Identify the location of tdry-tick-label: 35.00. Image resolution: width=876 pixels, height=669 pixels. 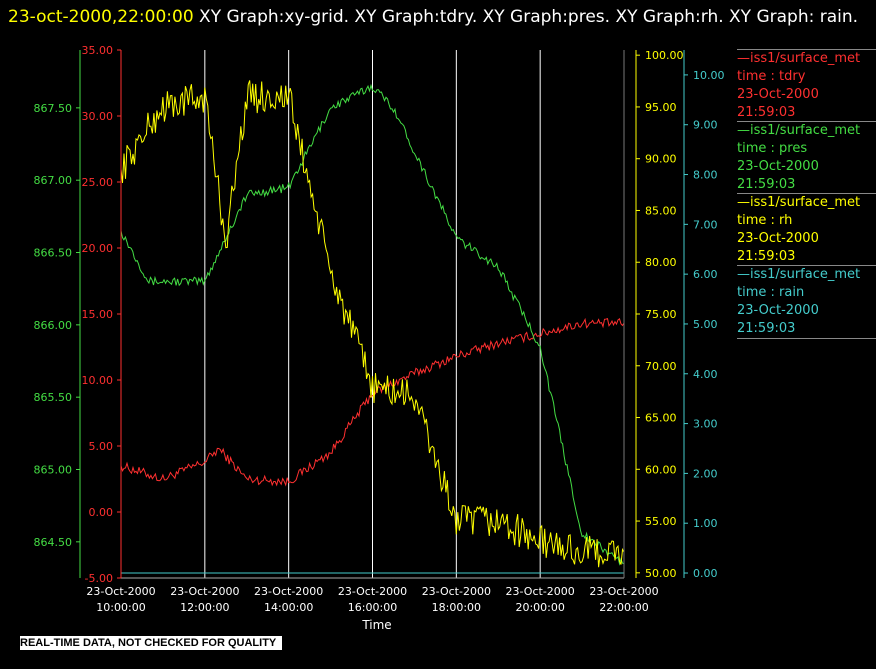
(98, 50).